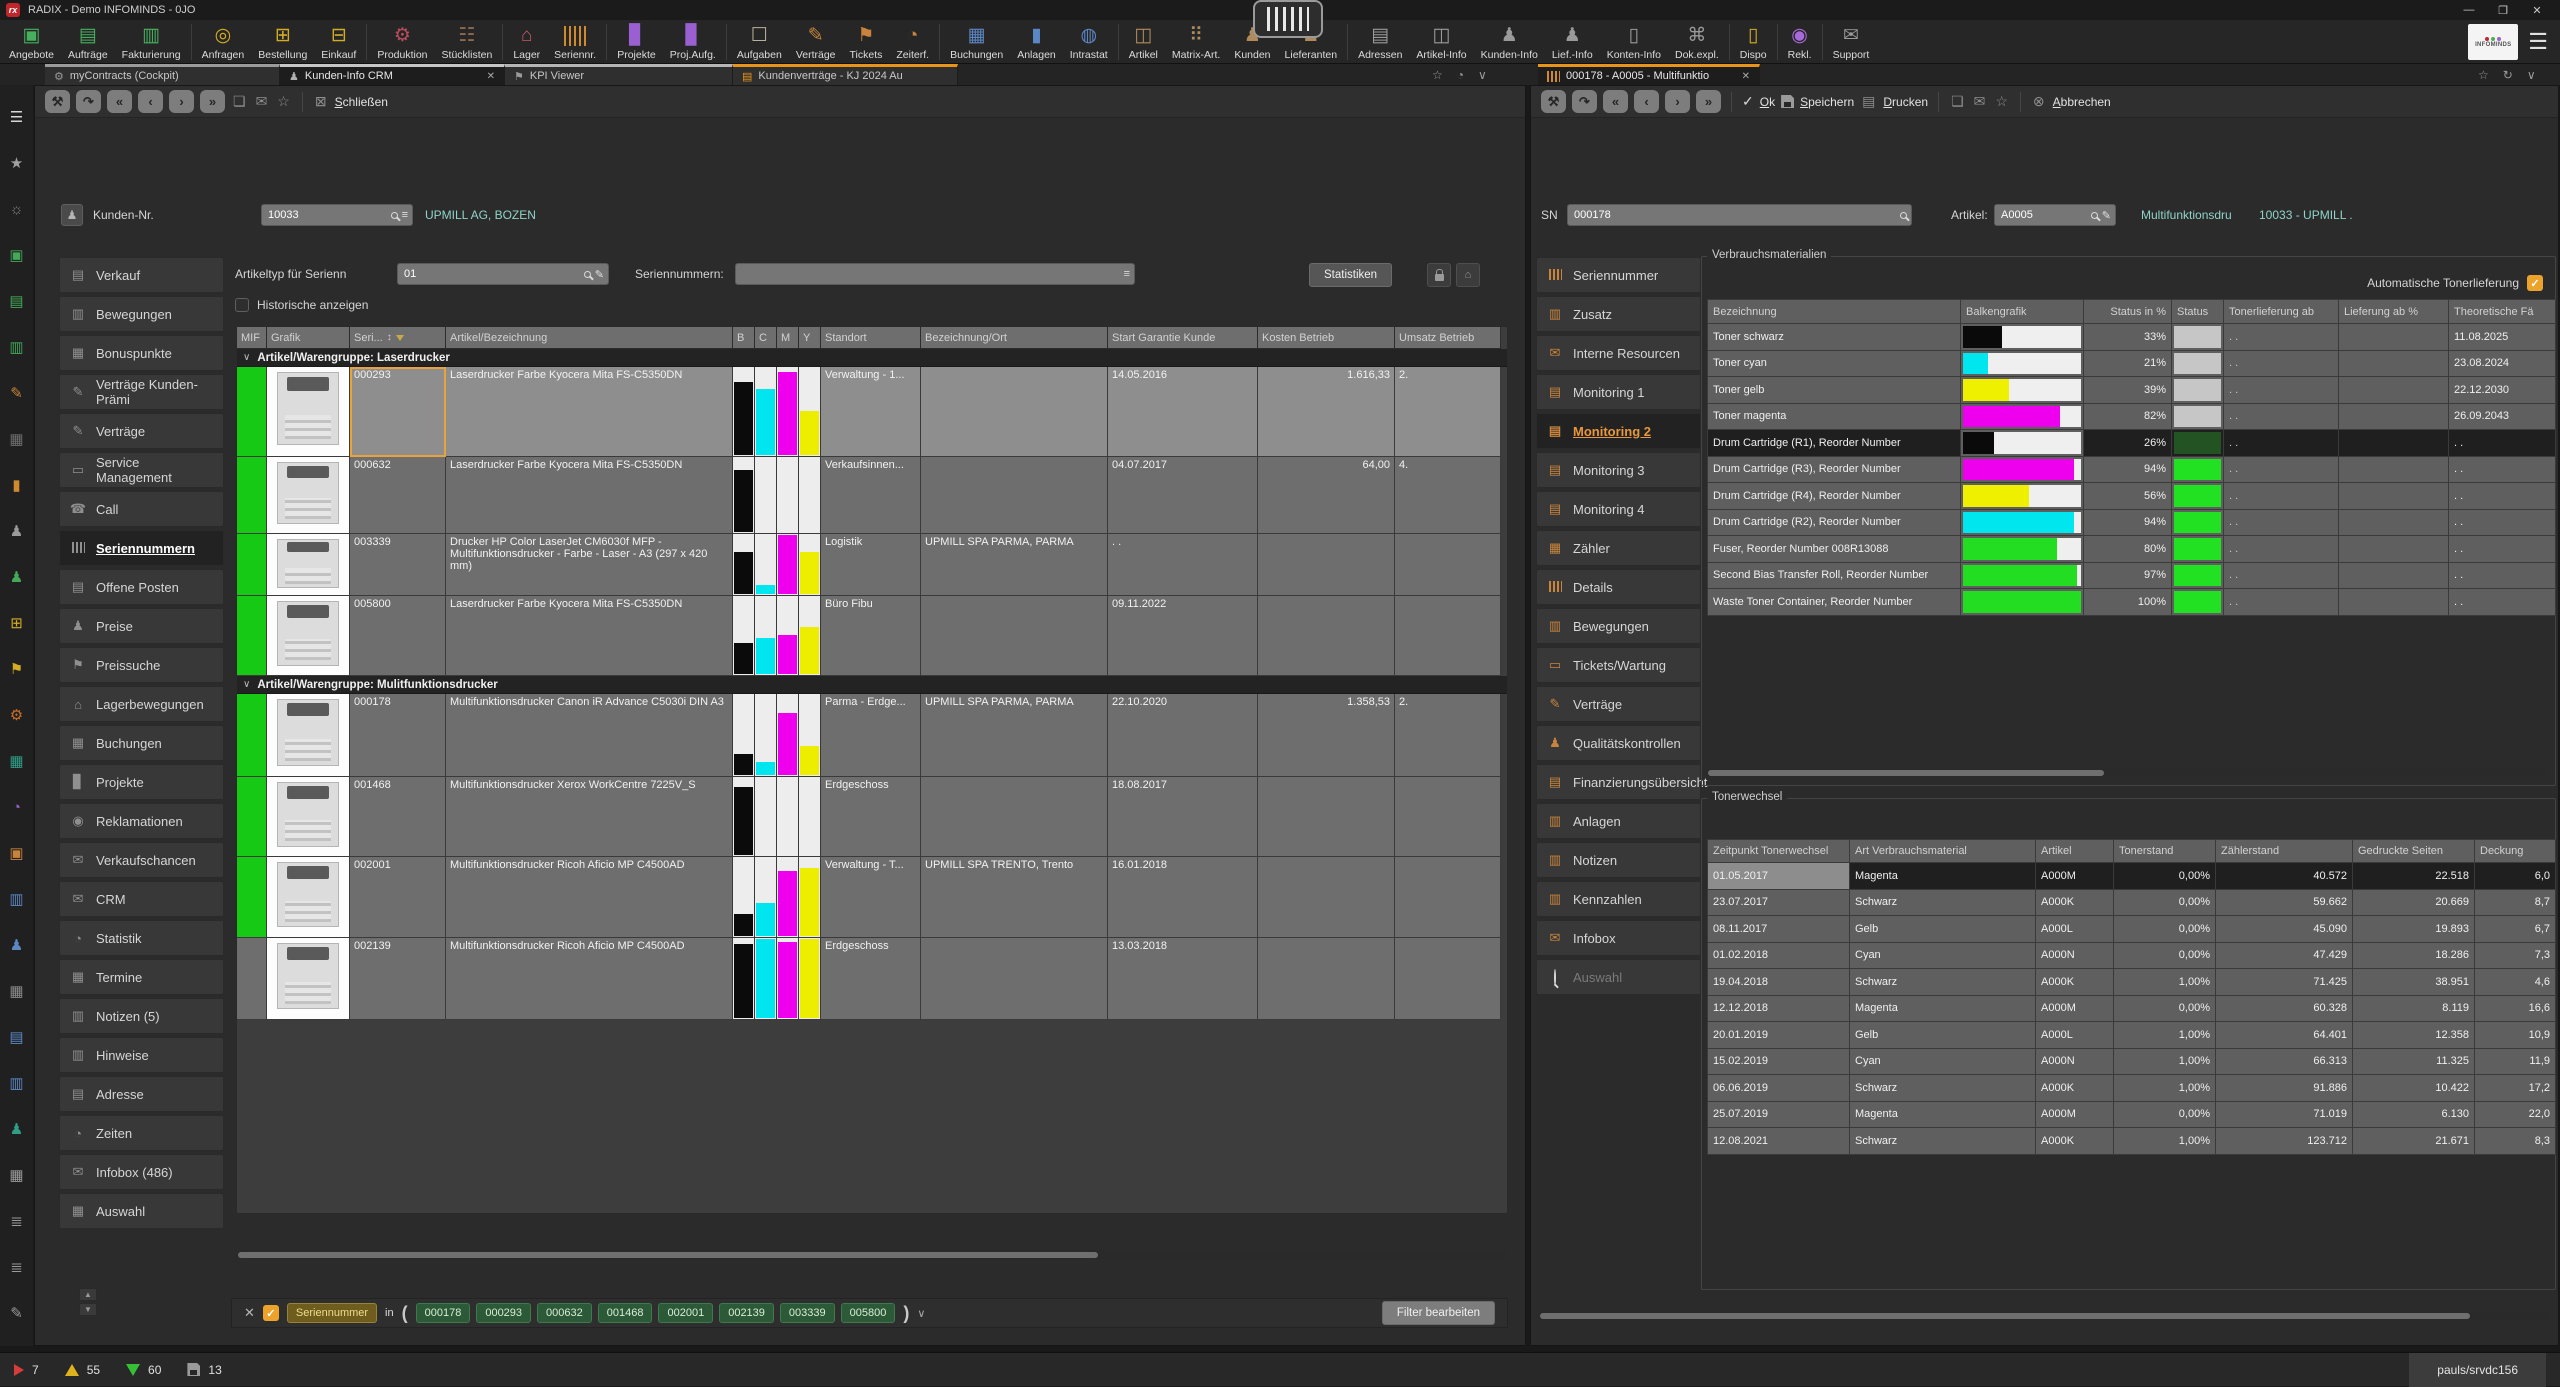  I want to click on sidebar-item-verkauf: ▤ Verkauf, so click(141, 275).